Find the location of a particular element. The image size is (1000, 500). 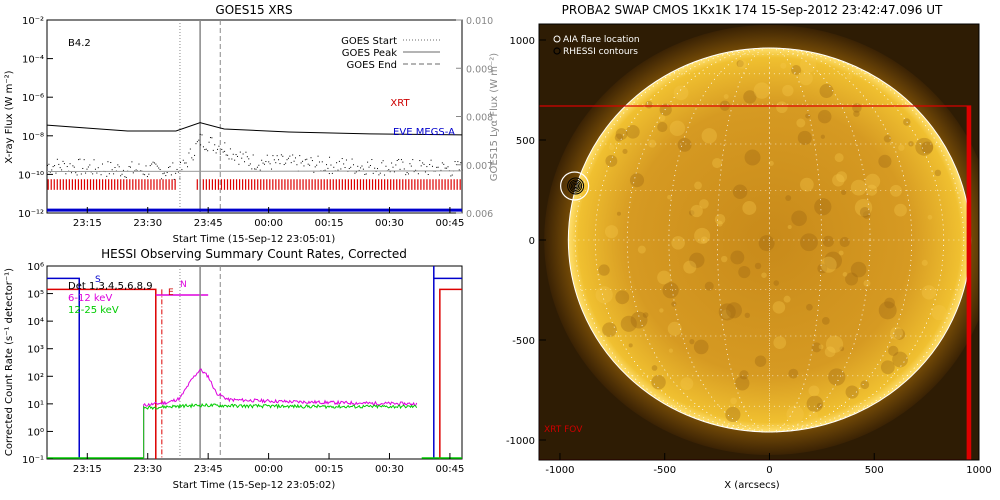

goes-legend-label: GOES End is located at coordinates (372, 65).